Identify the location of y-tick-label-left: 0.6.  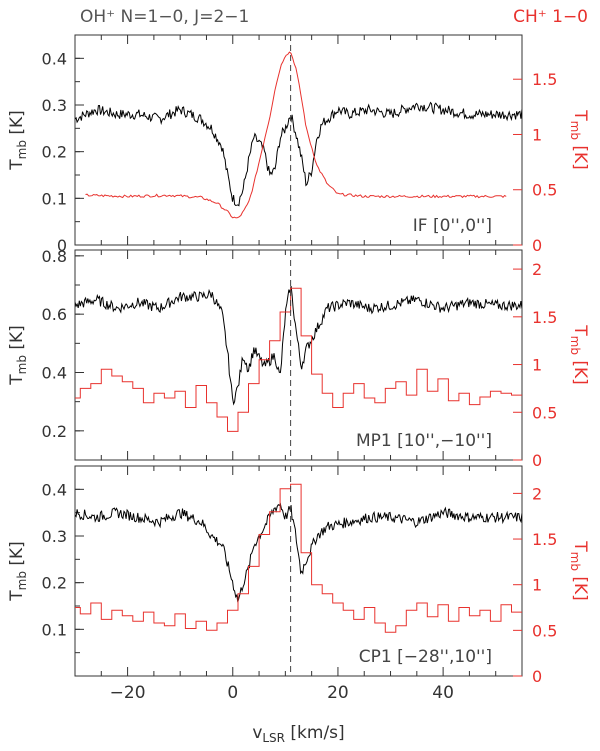
(54, 314).